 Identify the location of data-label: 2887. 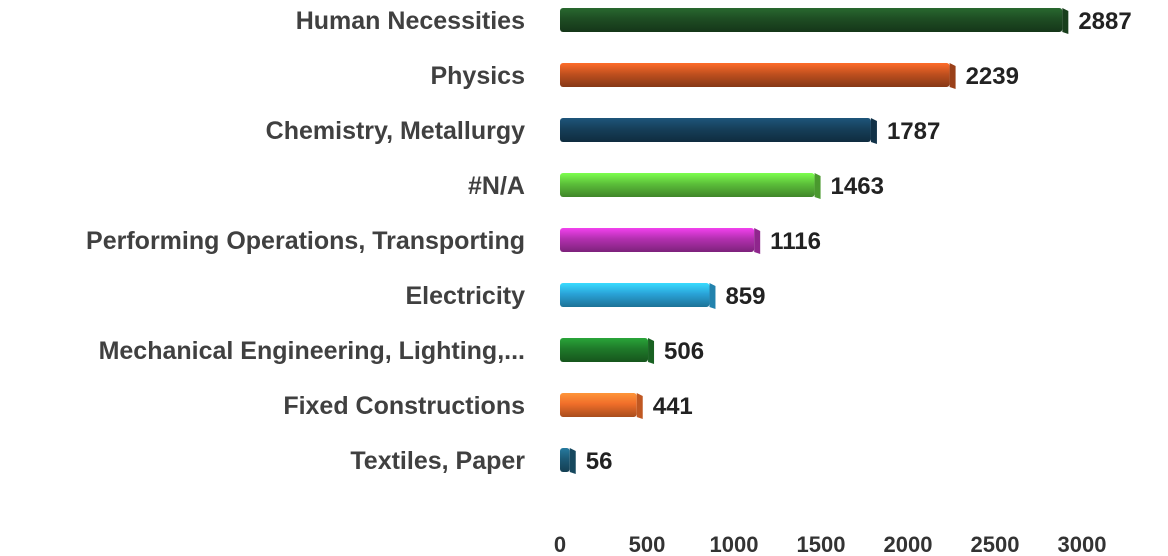
(1104, 21).